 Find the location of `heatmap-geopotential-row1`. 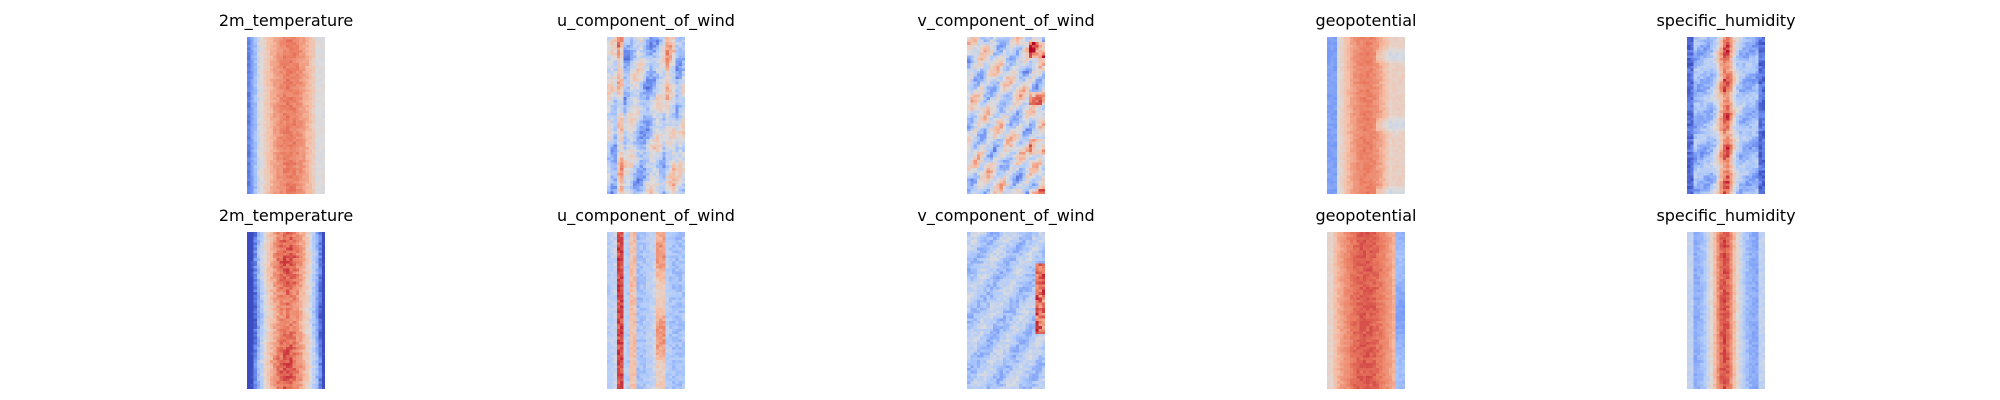

heatmap-geopotential-row1 is located at coordinates (1366, 115).